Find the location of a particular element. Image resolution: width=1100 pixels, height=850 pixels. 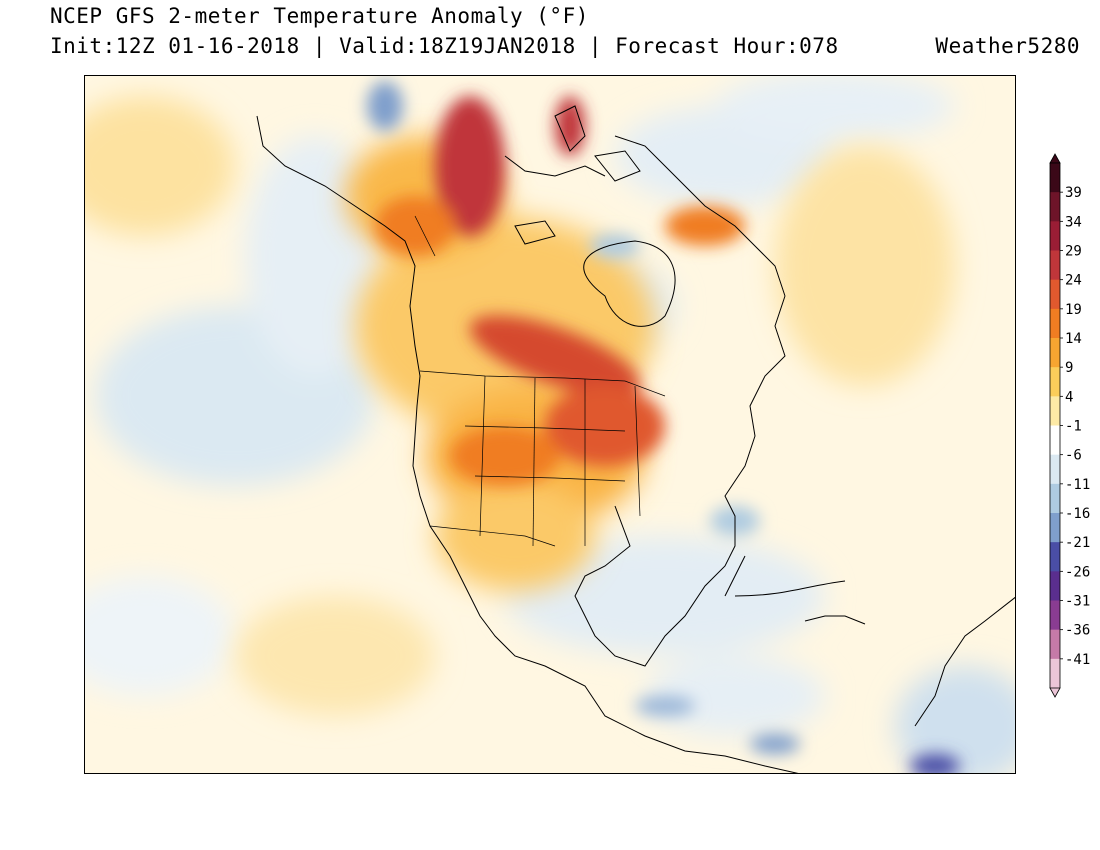

credit-label: Weather5280 is located at coordinates (1007, 46).